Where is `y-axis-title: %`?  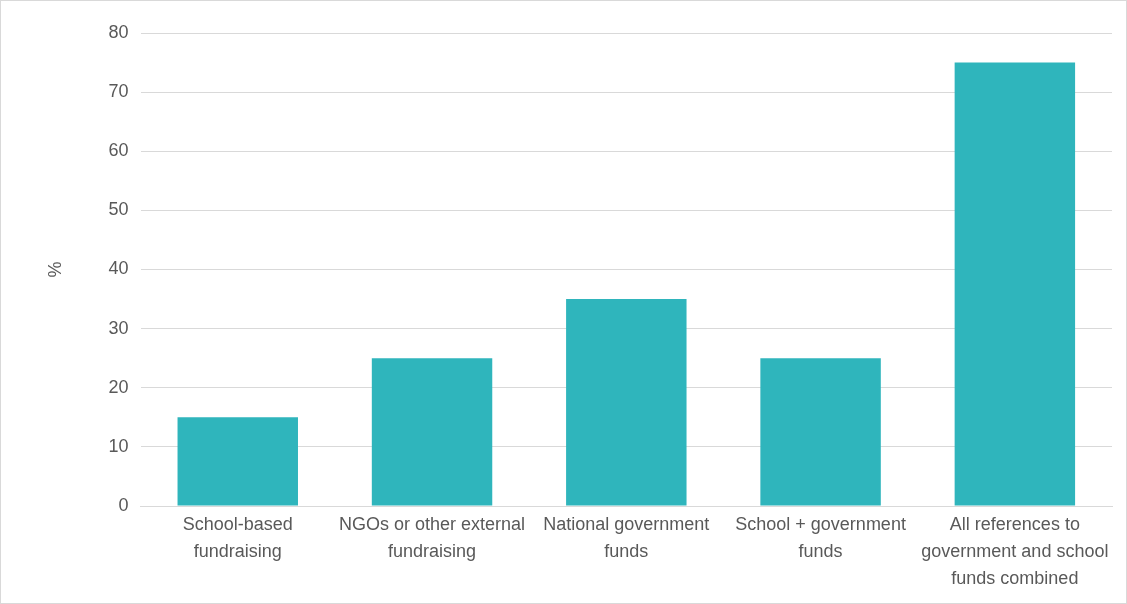 y-axis-title: % is located at coordinates (54, 269).